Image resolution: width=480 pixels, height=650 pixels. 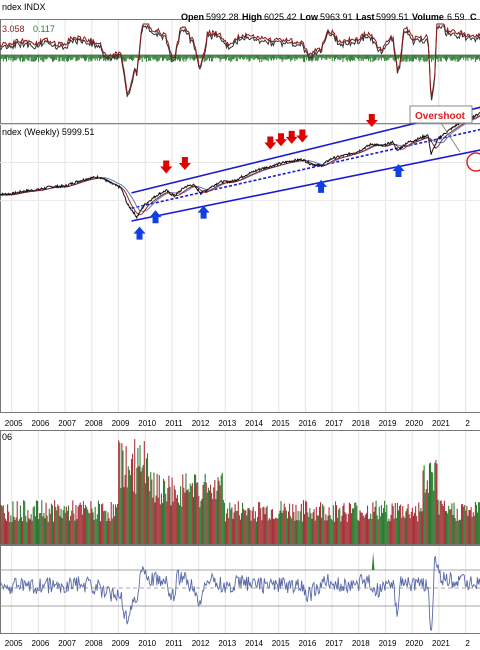 What do you see at coordinates (392, 17) in the screenshot?
I see `last-value: 5999.51` at bounding box center [392, 17].